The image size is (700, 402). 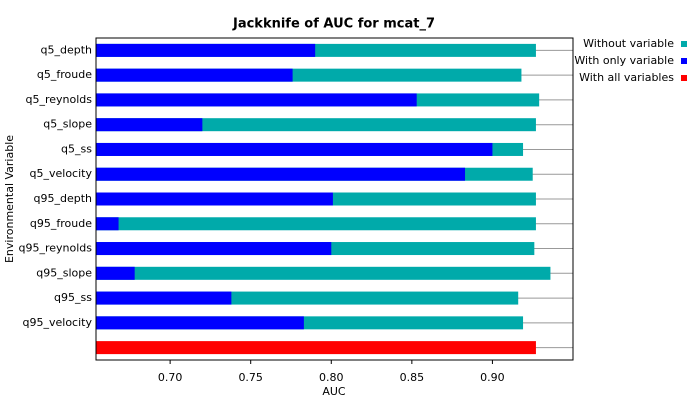 I want to click on x-tick-label: 0.90, so click(x=492, y=377).